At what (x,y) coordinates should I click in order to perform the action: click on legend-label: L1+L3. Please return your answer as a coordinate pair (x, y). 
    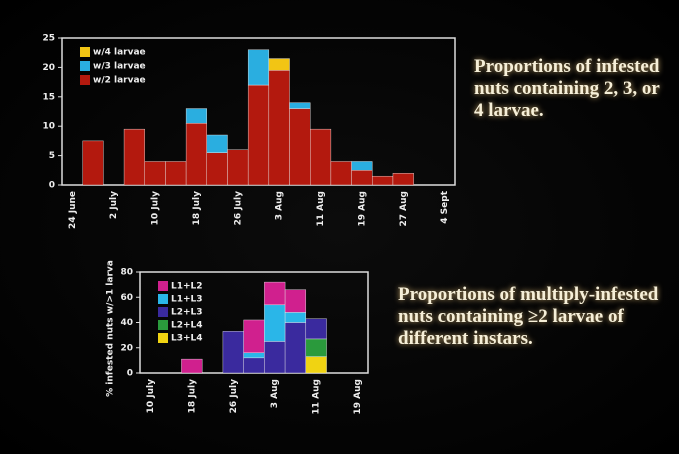
    Looking at the image, I should click on (187, 300).